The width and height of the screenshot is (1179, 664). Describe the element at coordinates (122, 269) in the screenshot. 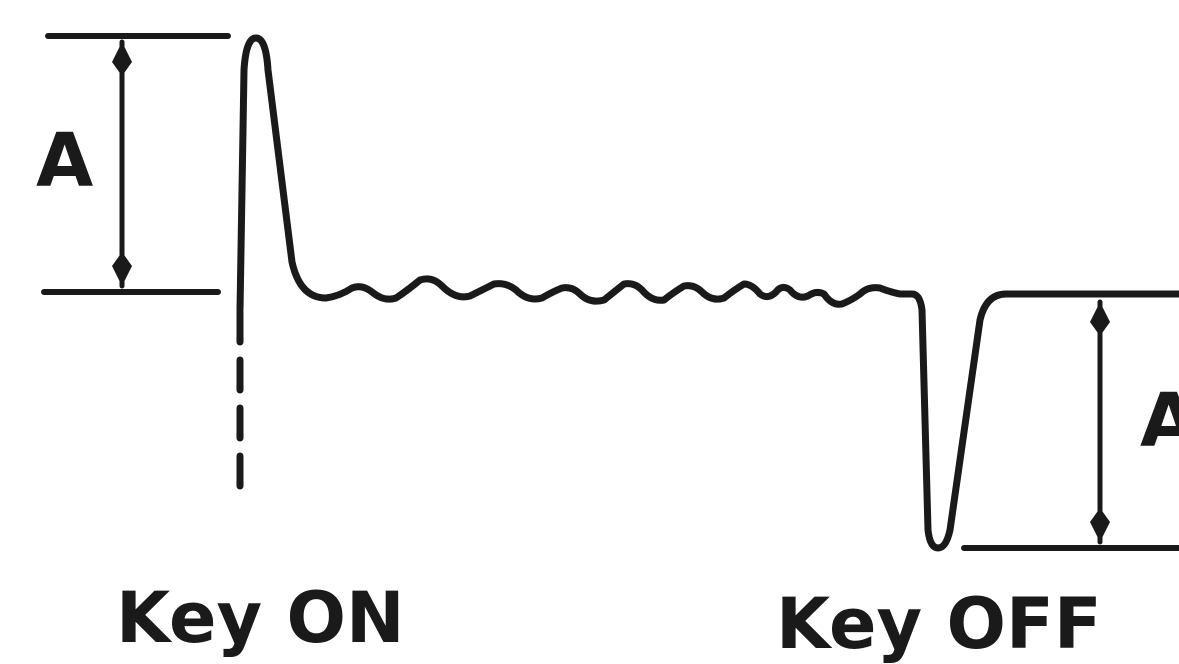

I see `left-bottom-arrowhead` at that location.